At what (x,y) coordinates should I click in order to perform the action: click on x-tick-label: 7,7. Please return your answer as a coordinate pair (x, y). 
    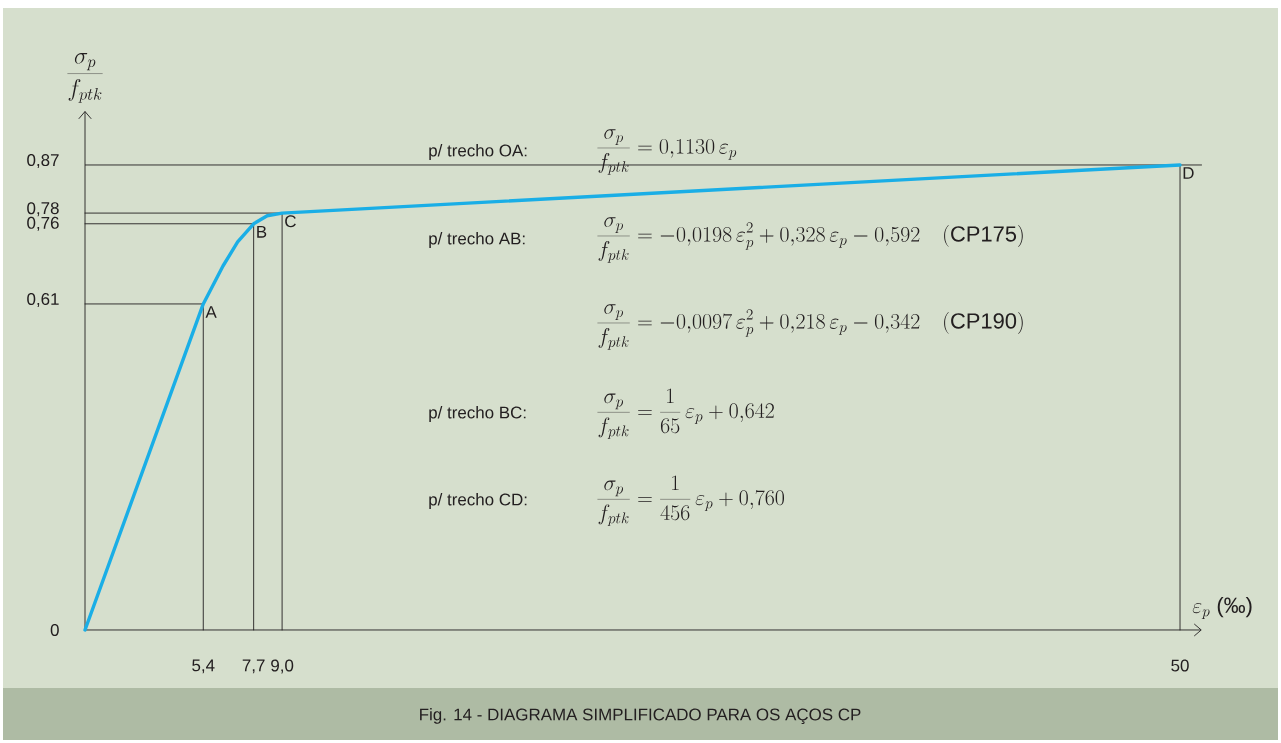
    Looking at the image, I should click on (253, 666).